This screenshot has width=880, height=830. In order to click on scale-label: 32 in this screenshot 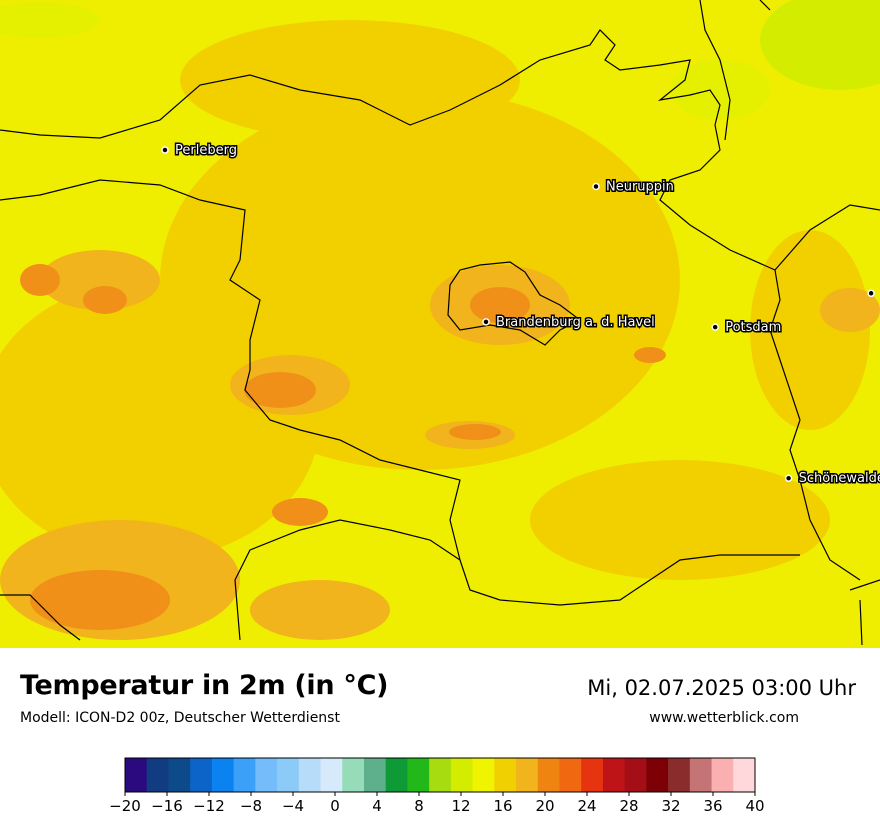, I will do `click(670, 806)`.